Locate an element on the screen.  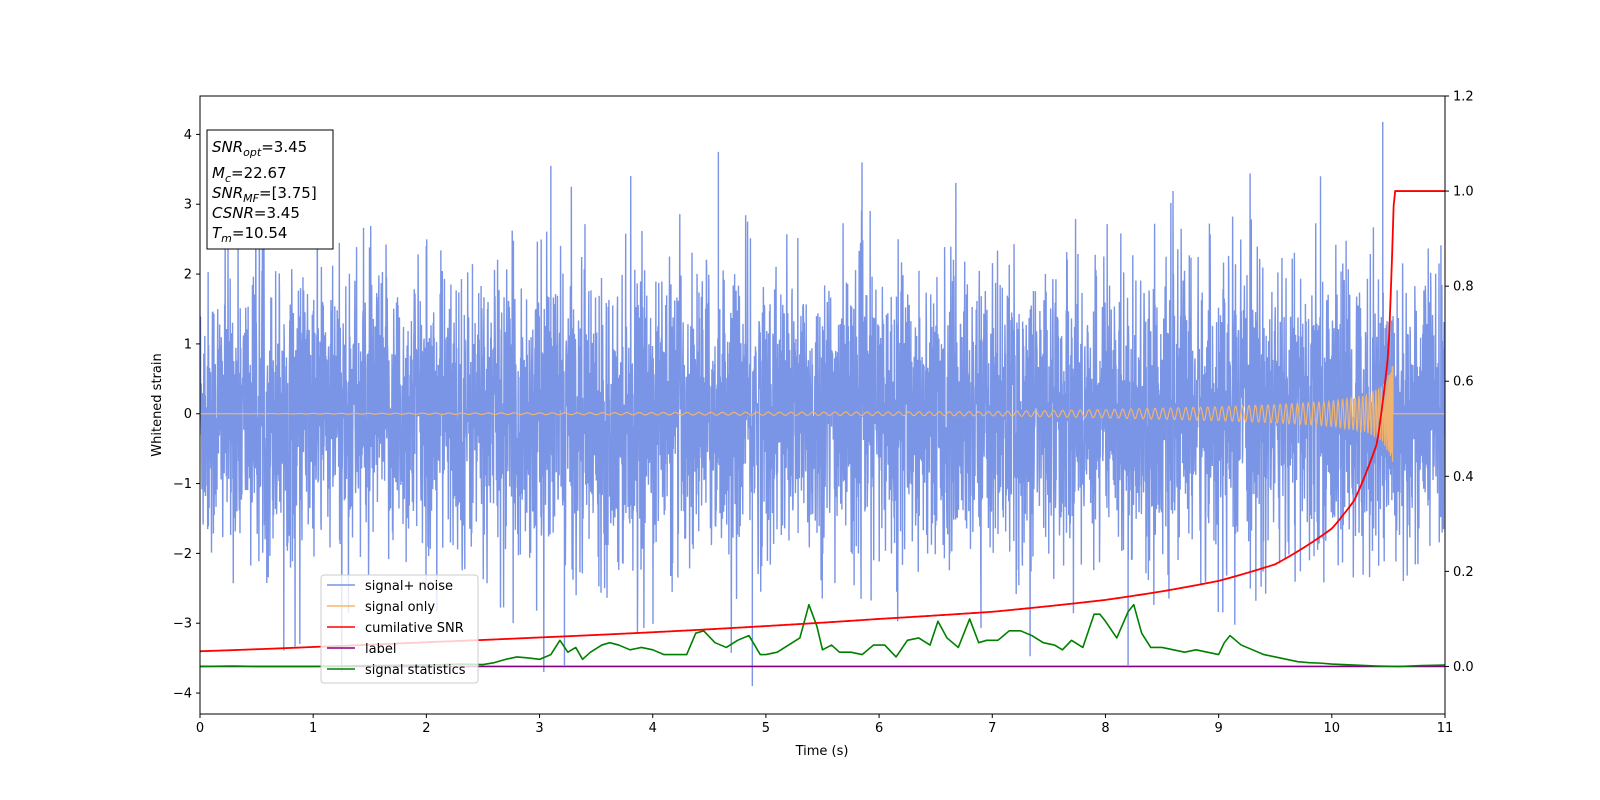
y-axis-ticks: −4 −3 −2 −1 0 1 2 3 4 is located at coordinates (186, 415).